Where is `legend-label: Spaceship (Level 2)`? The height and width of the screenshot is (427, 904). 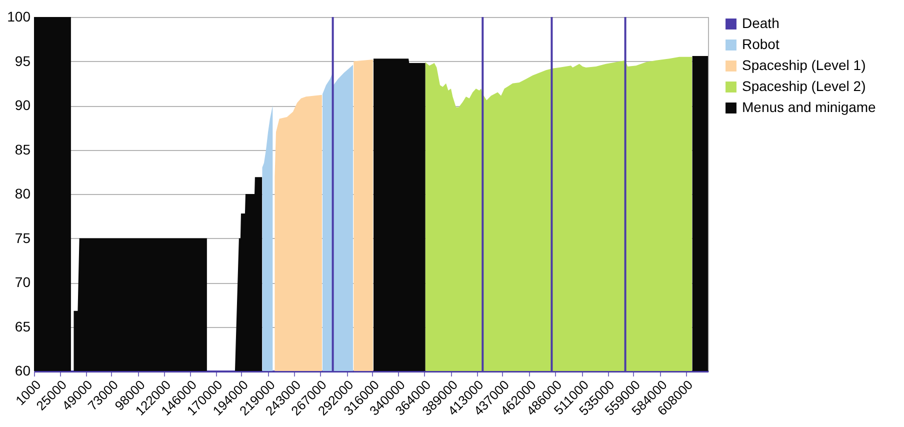
legend-label: Spaceship (Level 2) is located at coordinates (804, 86).